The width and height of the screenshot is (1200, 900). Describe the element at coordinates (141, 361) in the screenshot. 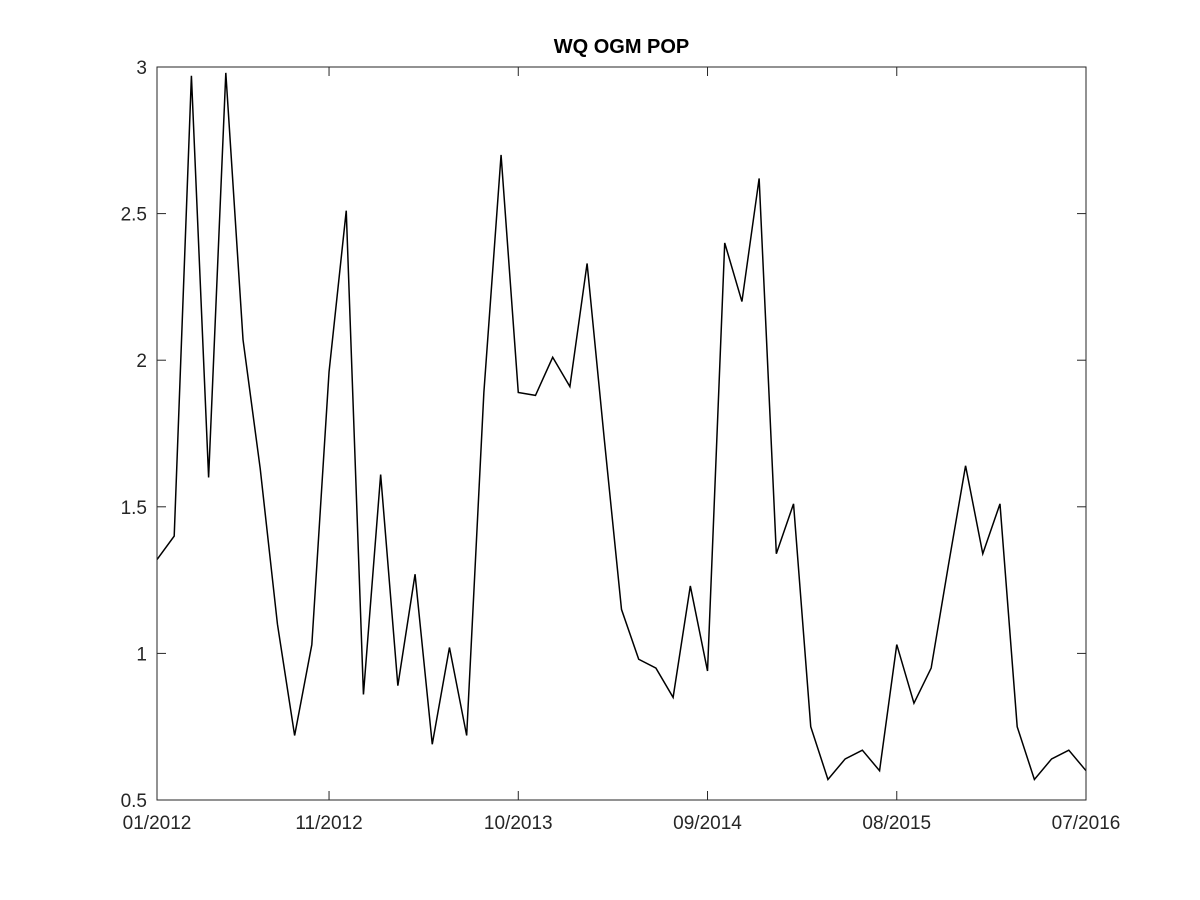

I see `y-tick-label: 2` at that location.